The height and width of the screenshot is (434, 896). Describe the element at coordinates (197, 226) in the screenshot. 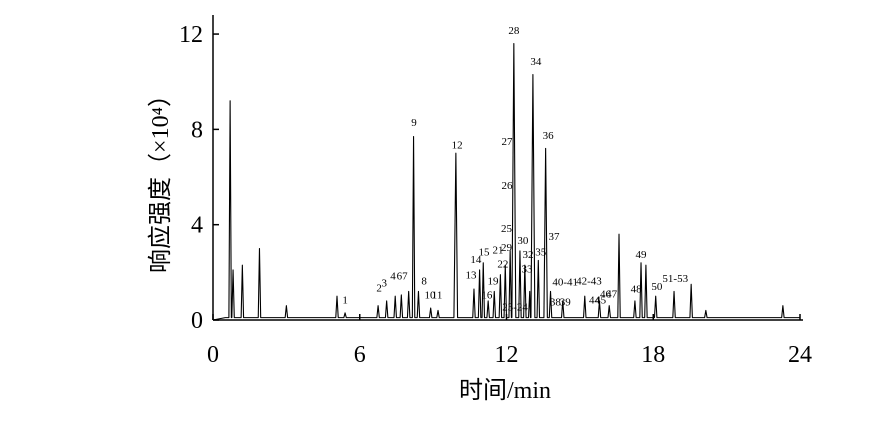

I see `y-tick-label: 4` at that location.